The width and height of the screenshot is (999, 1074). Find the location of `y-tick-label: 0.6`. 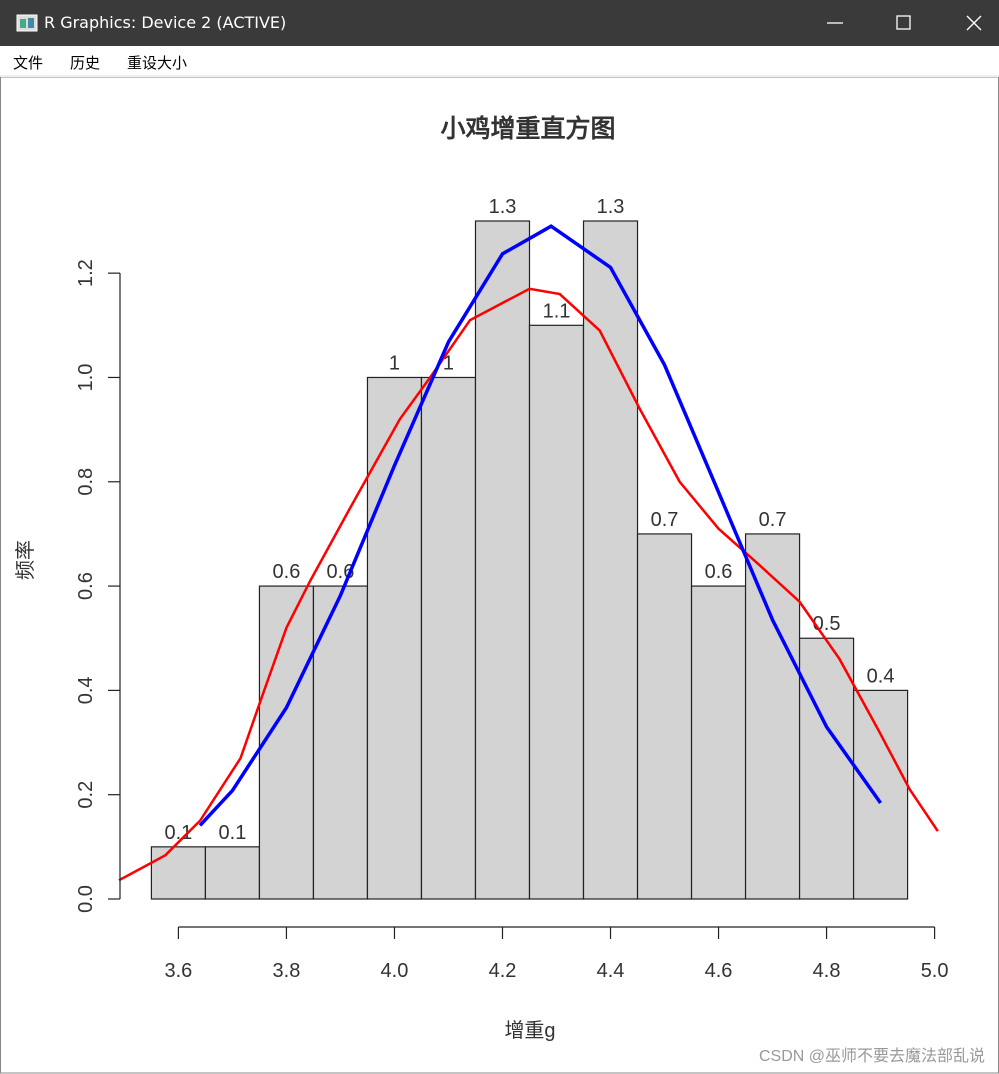

y-tick-label: 0.6 is located at coordinates (86, 586).